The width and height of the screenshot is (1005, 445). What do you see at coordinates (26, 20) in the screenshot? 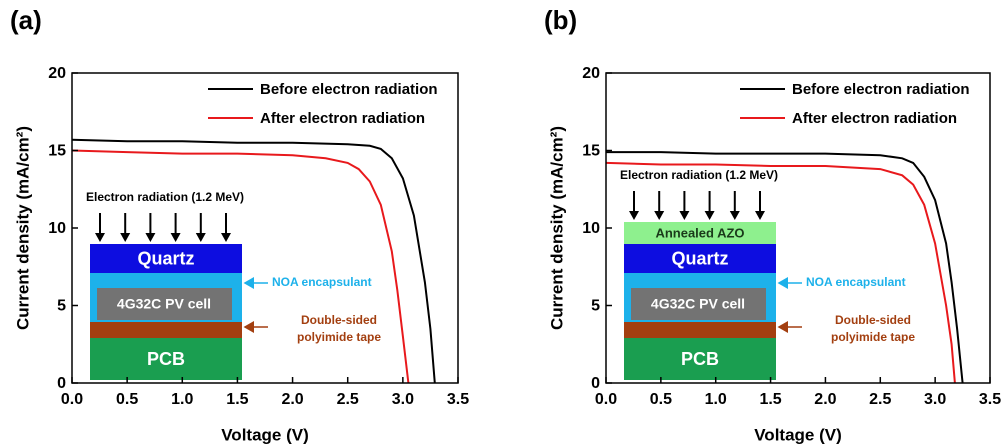
I see `panel-label: (a)` at bounding box center [26, 20].